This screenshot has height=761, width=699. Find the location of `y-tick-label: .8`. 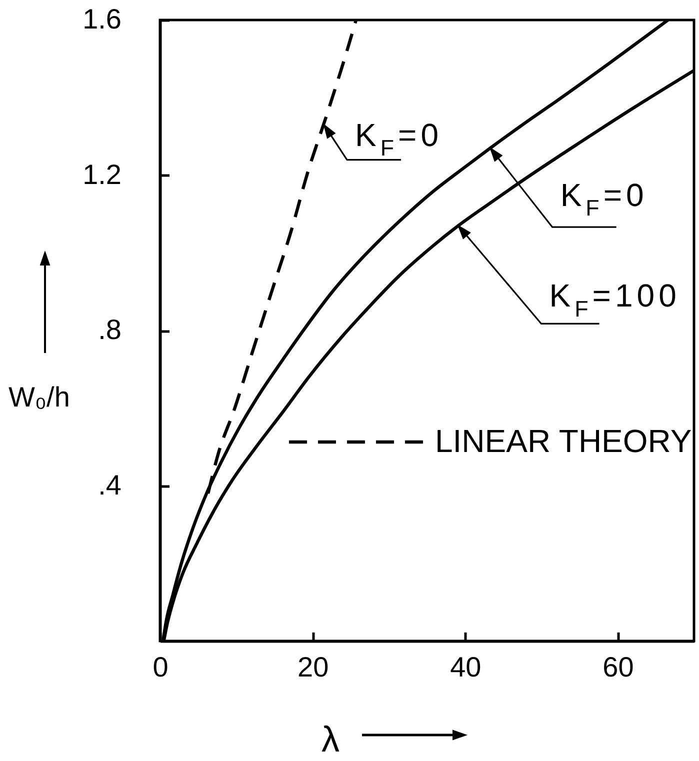

y-tick-label: .8 is located at coordinates (110, 329).